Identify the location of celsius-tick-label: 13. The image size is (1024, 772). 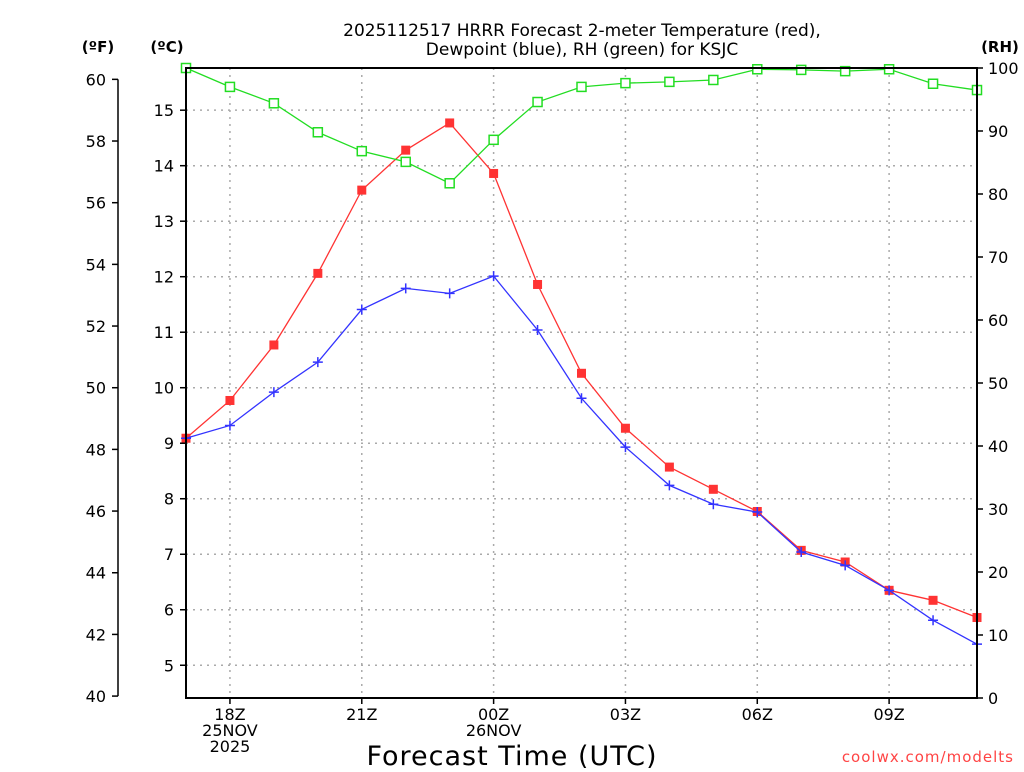
(164, 221).